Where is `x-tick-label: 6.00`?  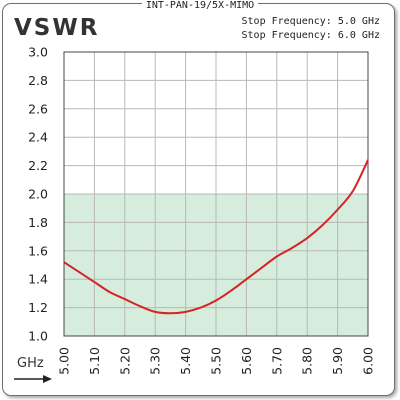 x-tick-label: 6.00 is located at coordinates (368, 361).